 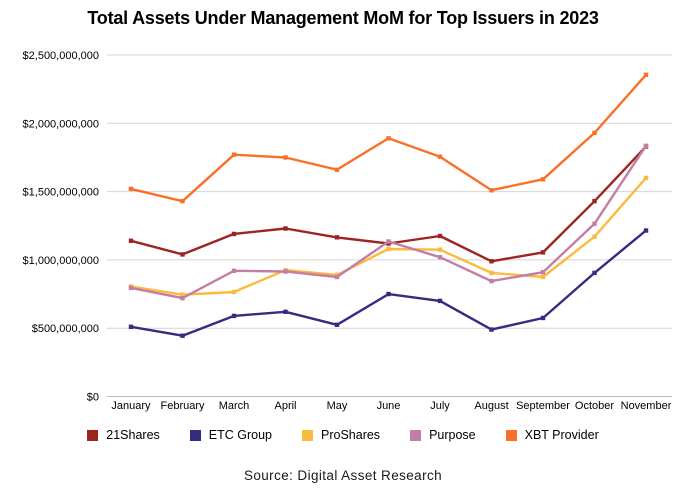 I want to click on legend-item-xbt-provider: XBT Provider, so click(x=552, y=435).